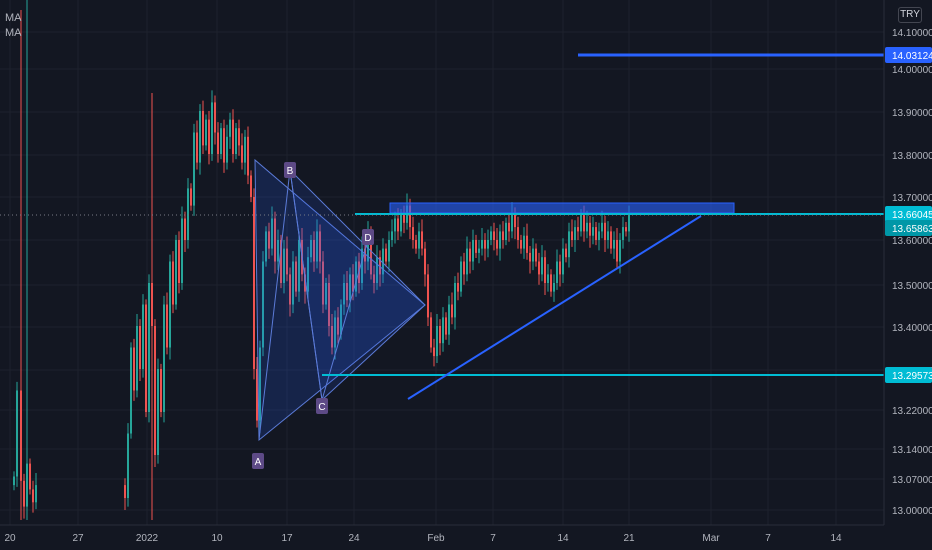  Describe the element at coordinates (908, 375) in the screenshot. I see `price-label-bg` at that location.